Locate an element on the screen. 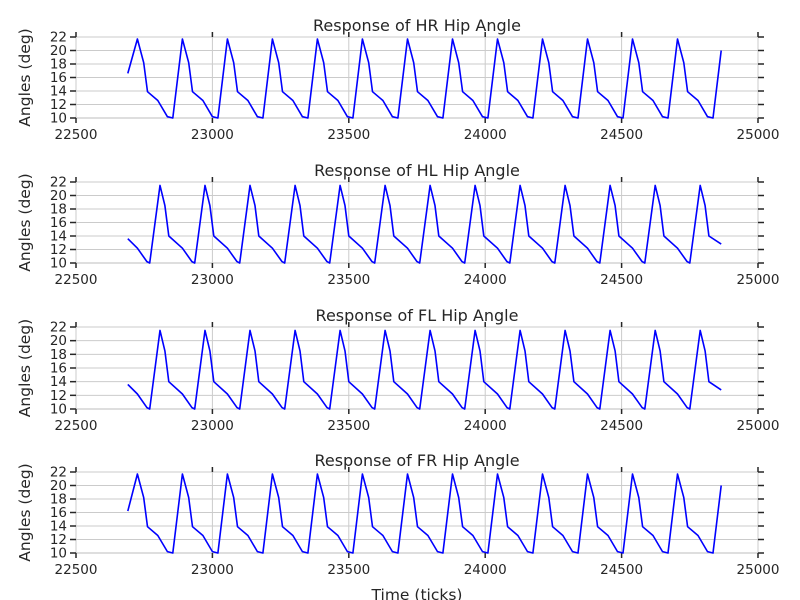  panel-3-xtick-label-2: 23500 is located at coordinates (348, 426).